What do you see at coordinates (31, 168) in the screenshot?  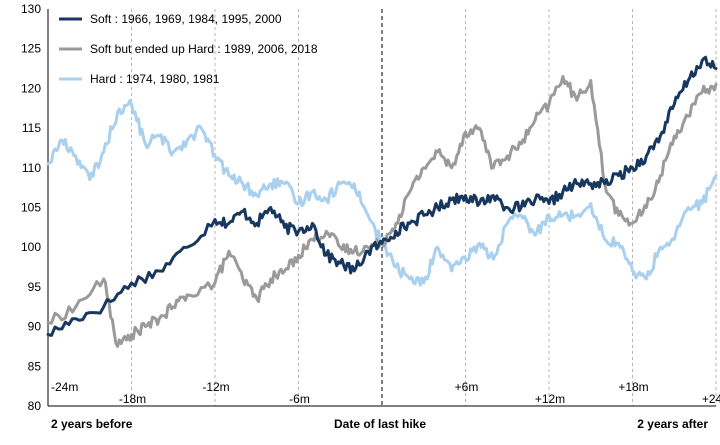 I see `y-tick-label: 110` at bounding box center [31, 168].